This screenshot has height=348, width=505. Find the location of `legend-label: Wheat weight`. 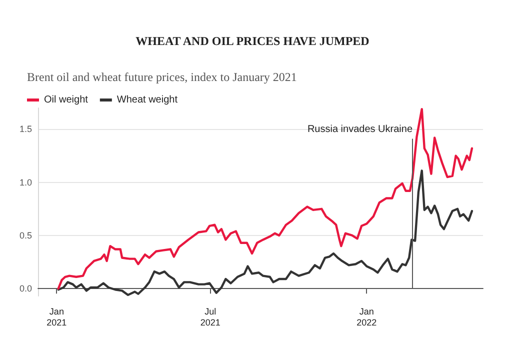

legend-label: Wheat weight is located at coordinates (147, 100).